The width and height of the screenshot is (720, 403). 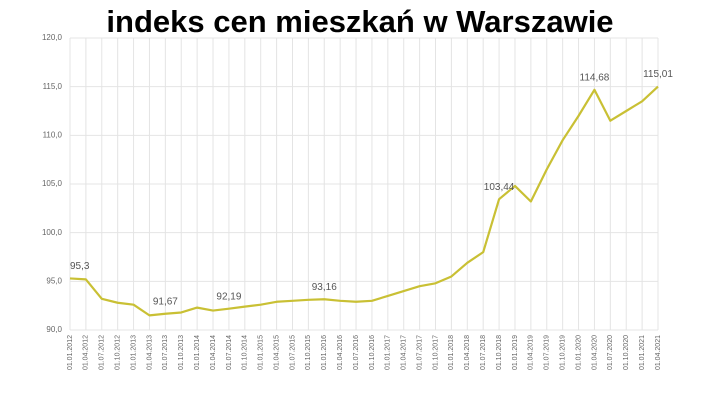 What do you see at coordinates (276, 352) in the screenshot?
I see `x-tick-label: 01.04.2015` at bounding box center [276, 352].